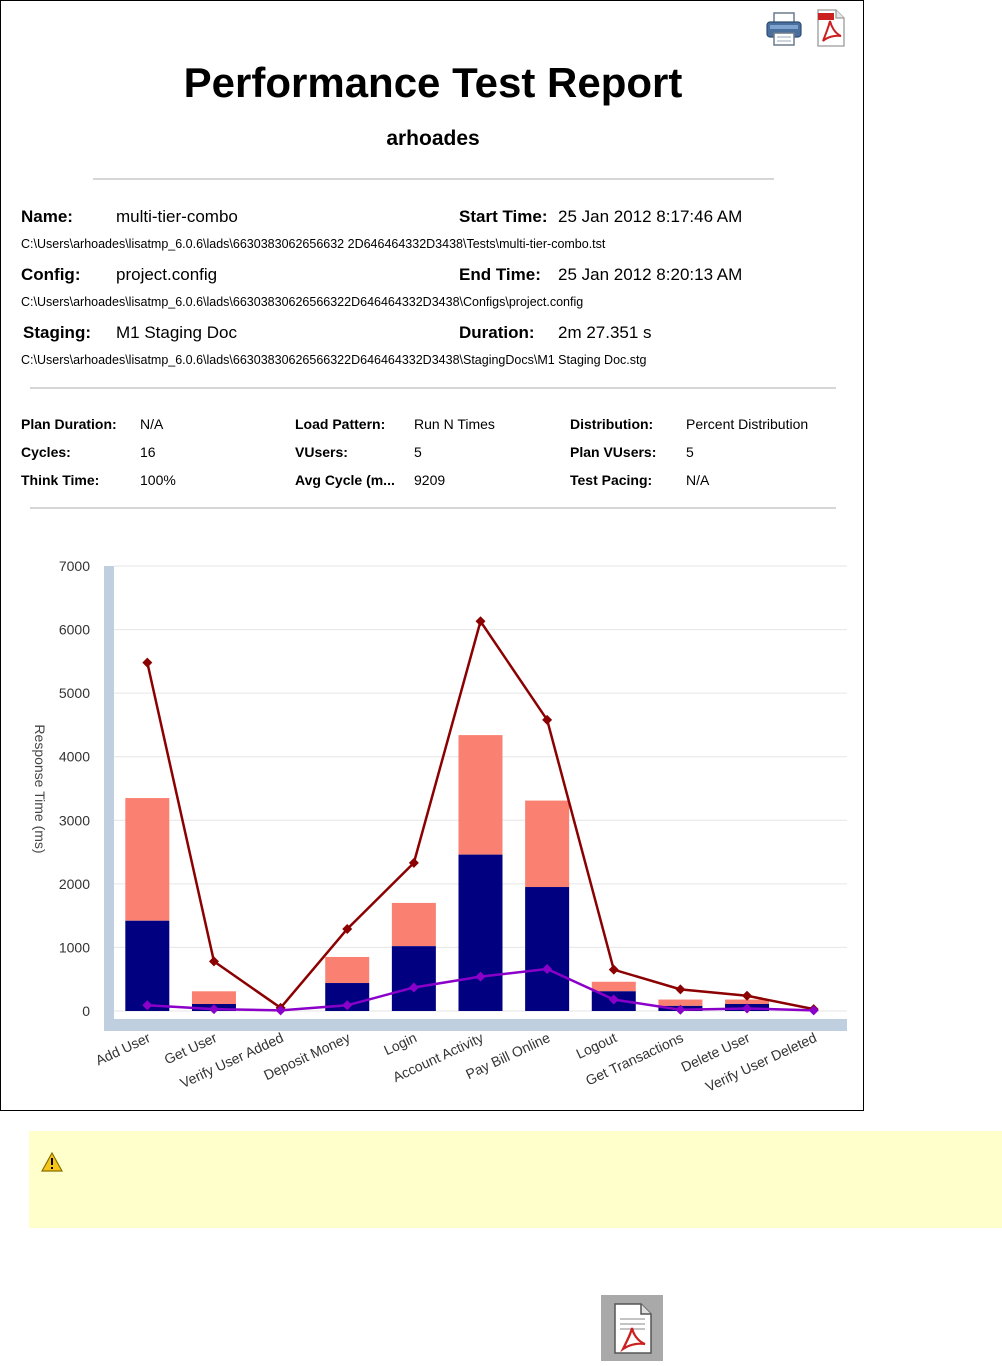 The image size is (1002, 1366). What do you see at coordinates (475, 1025) in the screenshot?
I see `x-axis-band` at bounding box center [475, 1025].